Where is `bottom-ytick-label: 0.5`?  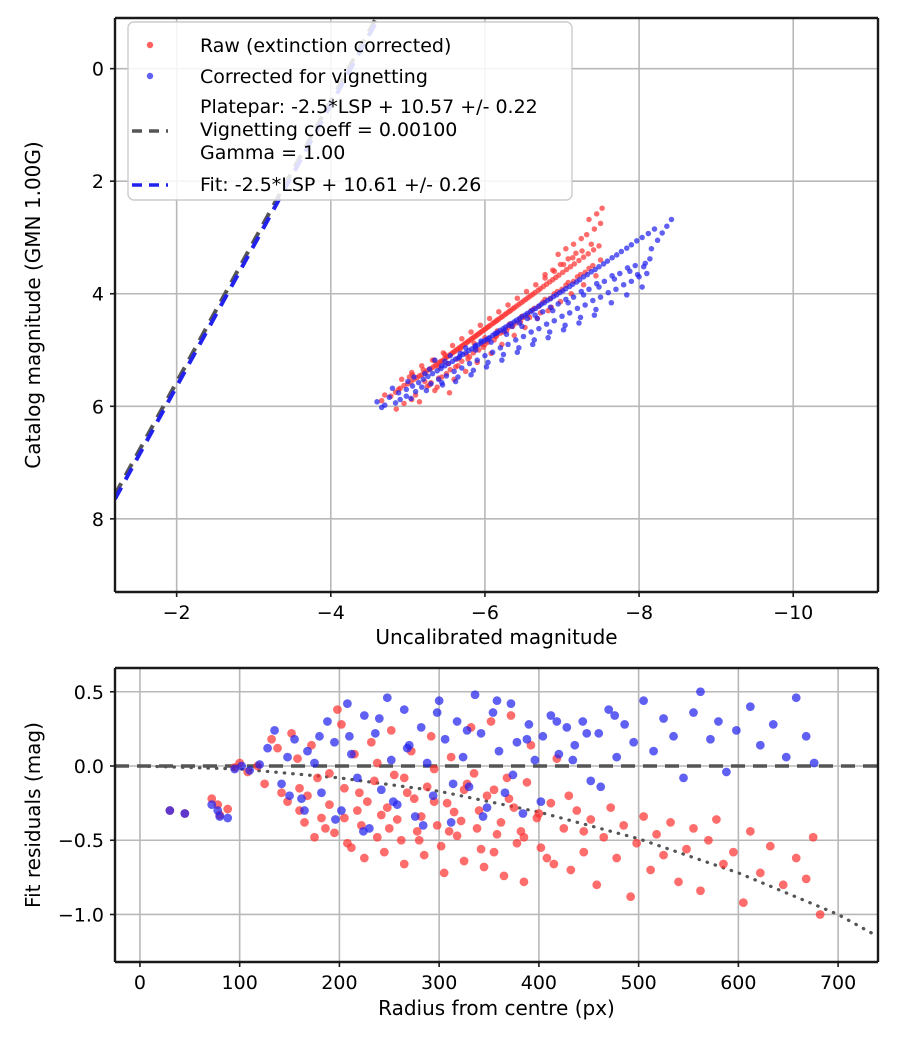 bottom-ytick-label: 0.5 is located at coordinates (89, 693).